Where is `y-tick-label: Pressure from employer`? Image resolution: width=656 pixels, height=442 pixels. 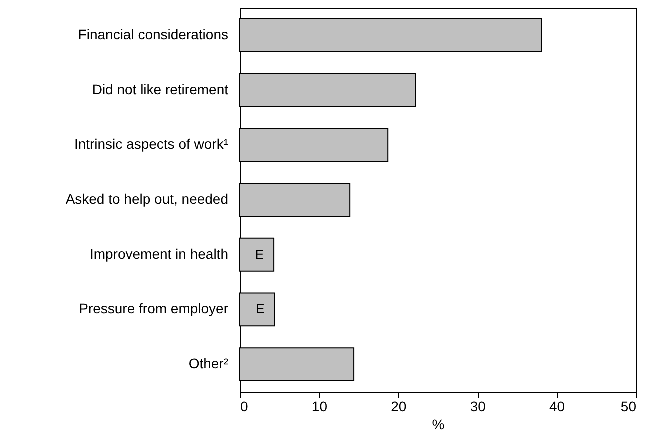
y-tick-label: Pressure from employer is located at coordinates (154, 308).